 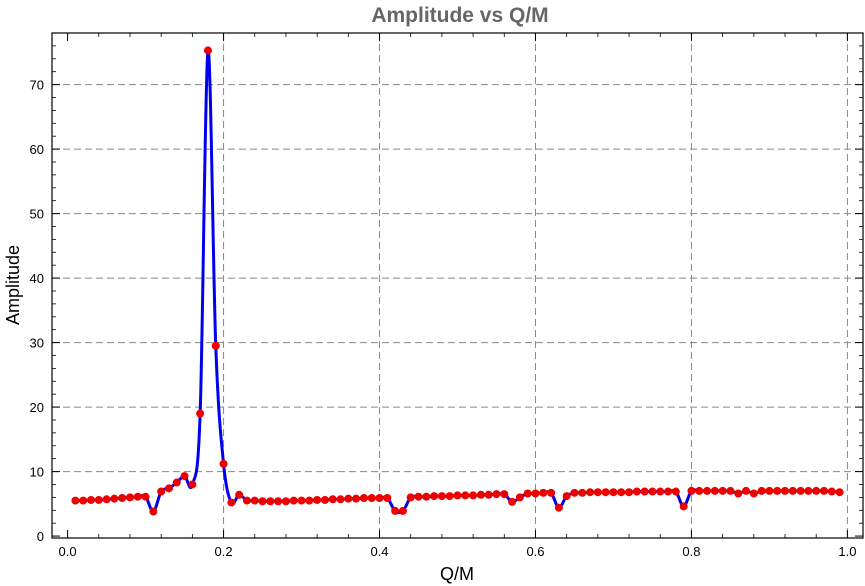 I want to click on x-tick-label: 0.8, so click(x=691, y=551).